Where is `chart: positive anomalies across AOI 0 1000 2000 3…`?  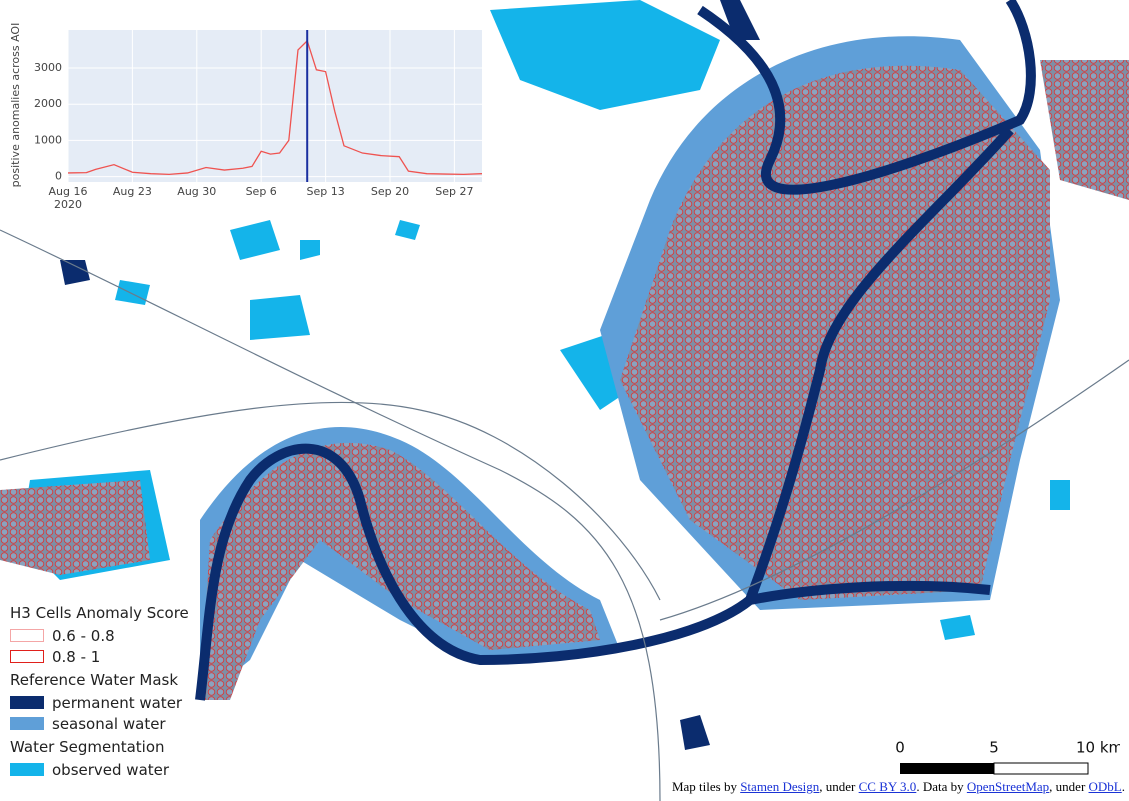 chart: positive anomalies across AOI 0 1000 2000 3… is located at coordinates (245, 106).